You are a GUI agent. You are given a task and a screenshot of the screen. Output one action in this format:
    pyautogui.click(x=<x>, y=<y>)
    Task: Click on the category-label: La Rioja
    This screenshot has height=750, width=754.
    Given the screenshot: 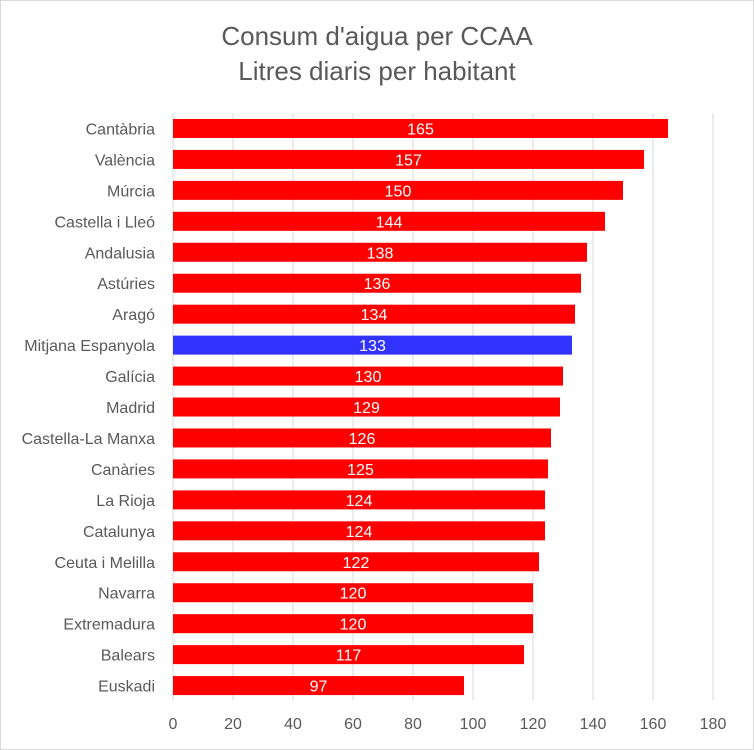 What is the action you would take?
    pyautogui.click(x=125, y=501)
    